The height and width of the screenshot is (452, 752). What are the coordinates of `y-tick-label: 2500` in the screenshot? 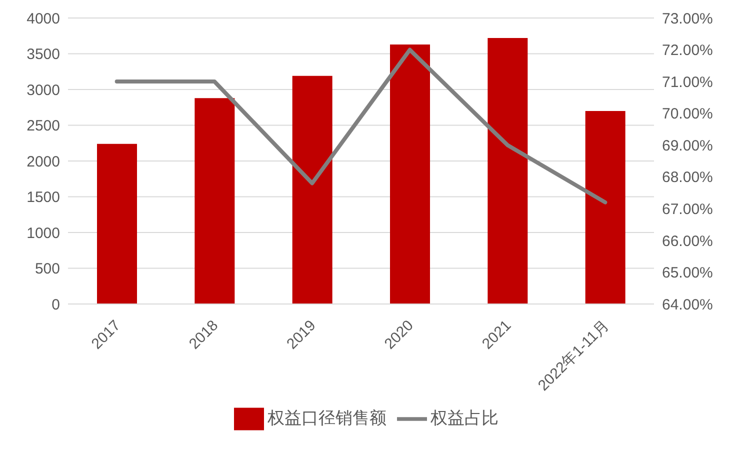 It's located at (43, 126).